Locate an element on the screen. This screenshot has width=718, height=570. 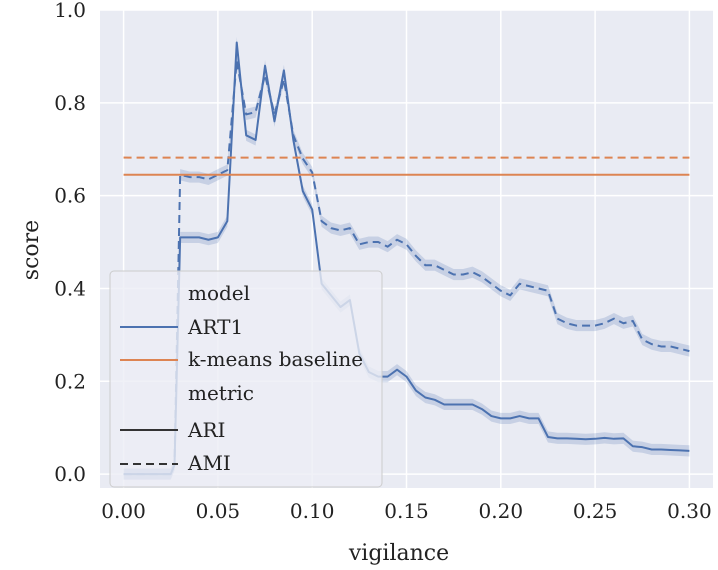
y-tick-label: 0.2 is located at coordinates (70, 381).